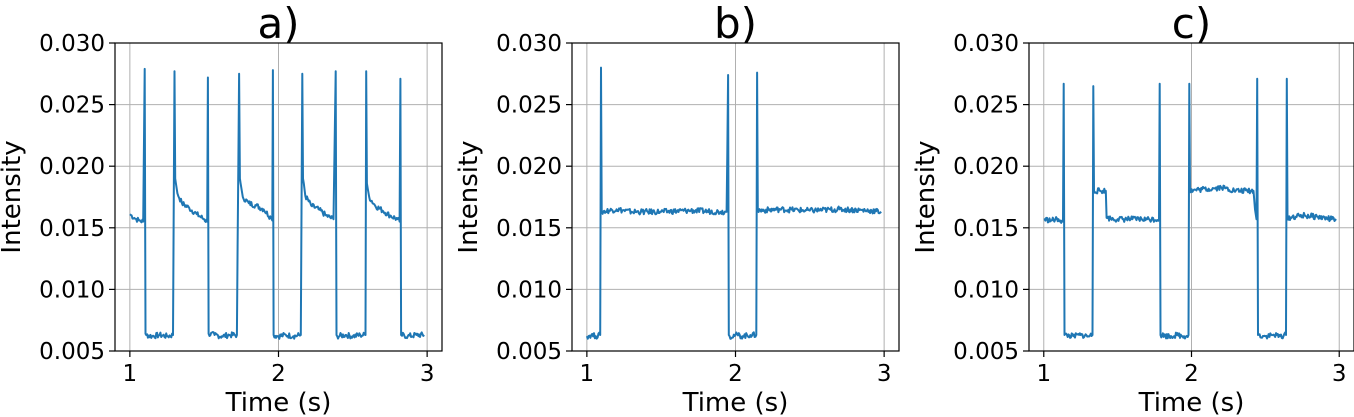  Describe the element at coordinates (278, 374) in the screenshot. I see `chart-0-xtick-label-1: 2` at that location.